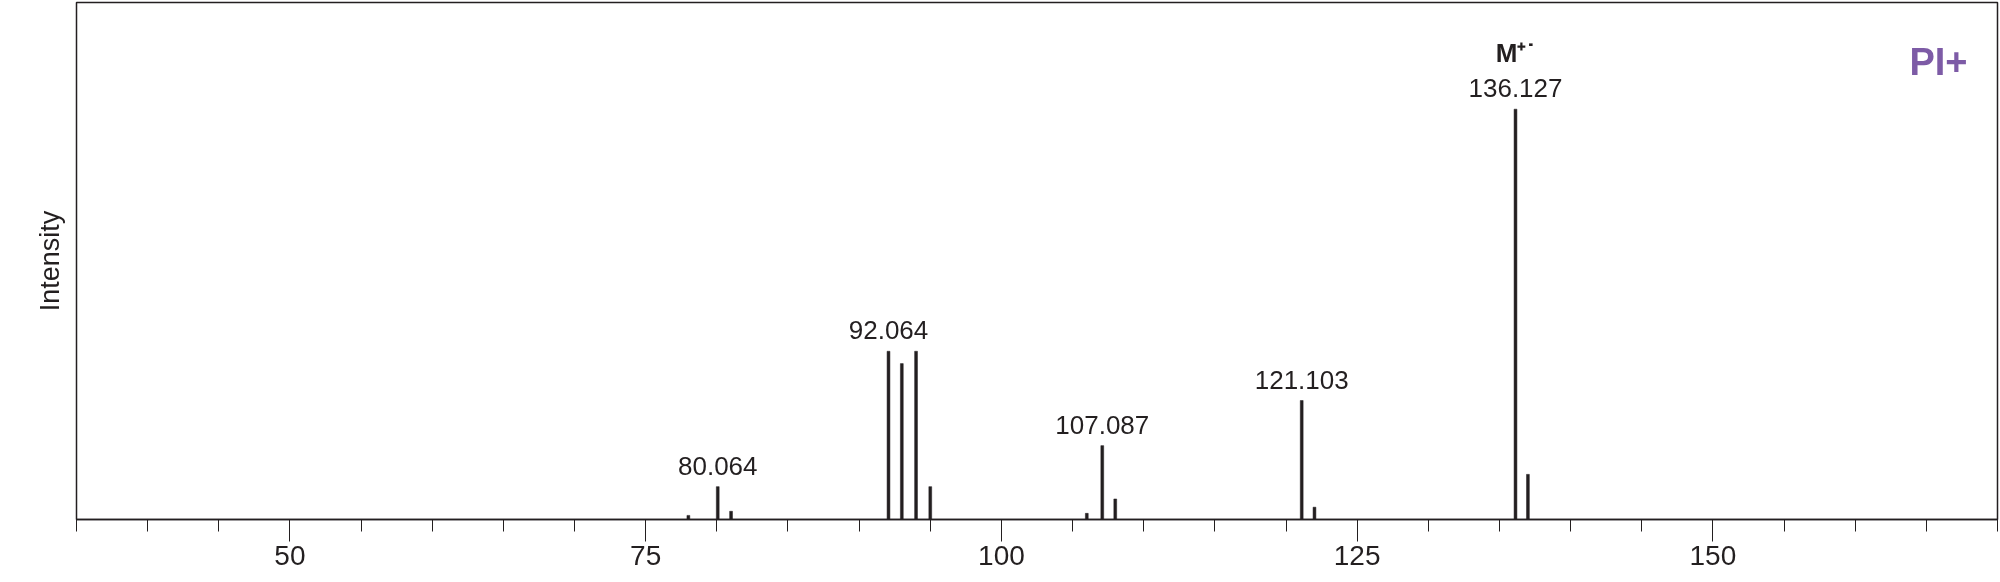 Image resolution: width=2000 pixels, height=582 pixels. Describe the element at coordinates (290, 555) in the screenshot. I see `x-tick-label: 50` at that location.